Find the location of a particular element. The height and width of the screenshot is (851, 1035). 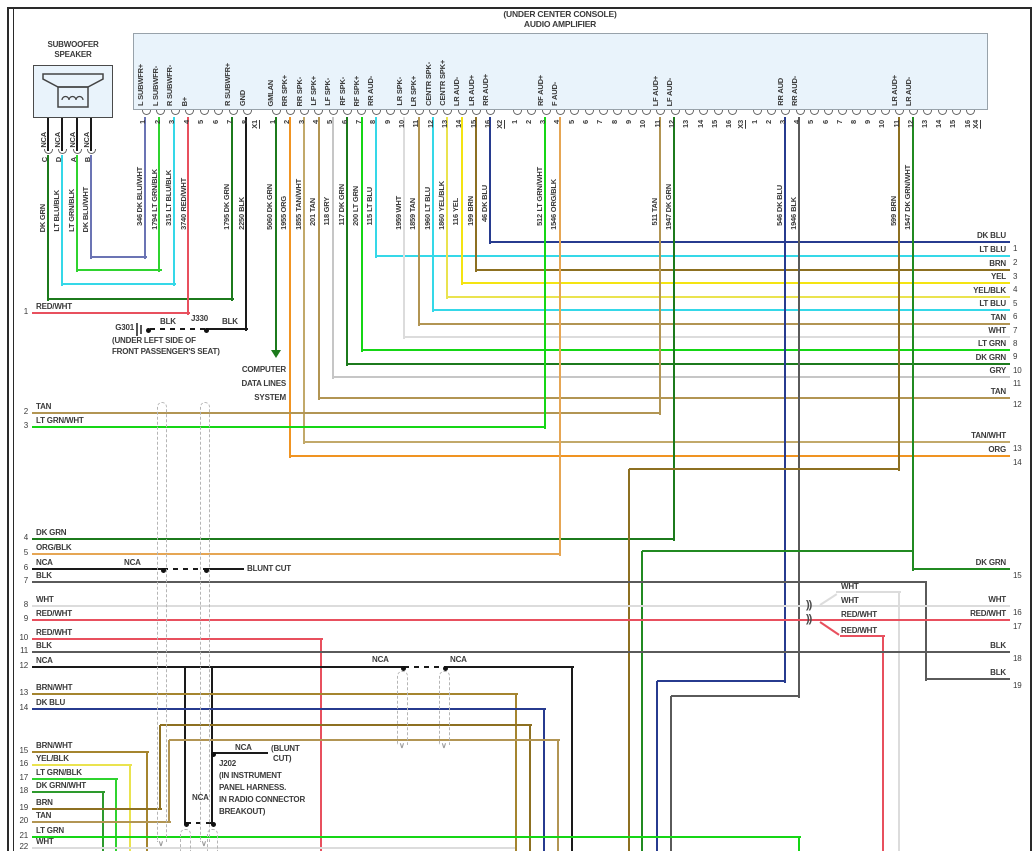

row-label: WHT is located at coordinates (997, 599).